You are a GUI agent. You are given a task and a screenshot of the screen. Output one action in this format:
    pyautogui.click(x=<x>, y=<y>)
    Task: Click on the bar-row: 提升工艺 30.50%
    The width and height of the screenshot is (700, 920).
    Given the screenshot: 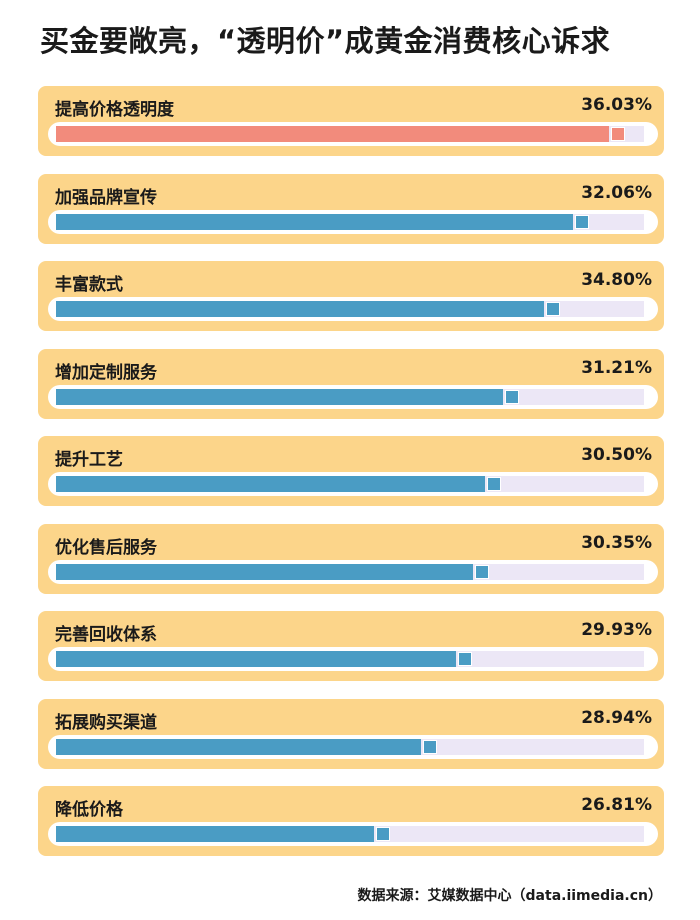 What is the action you would take?
    pyautogui.click(x=351, y=471)
    